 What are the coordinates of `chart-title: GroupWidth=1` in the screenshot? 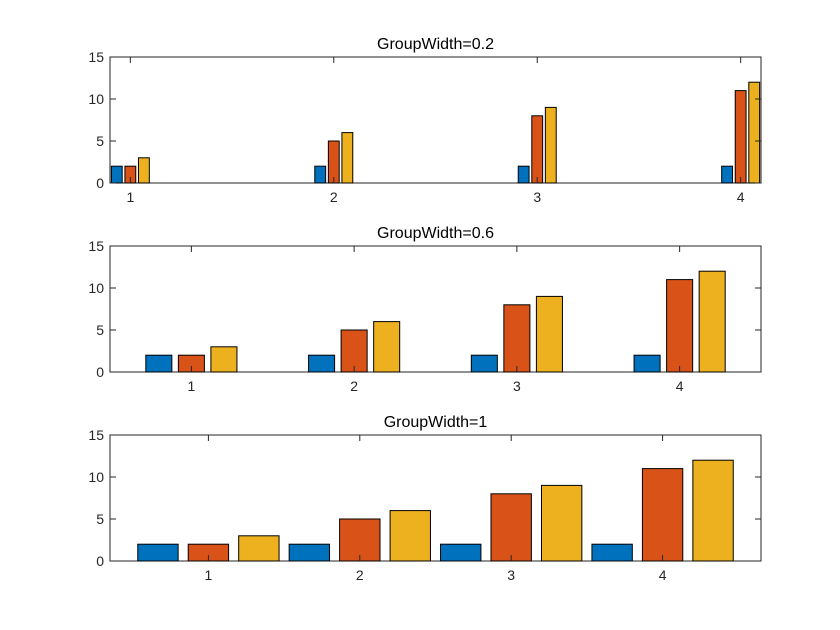 It's located at (436, 422).